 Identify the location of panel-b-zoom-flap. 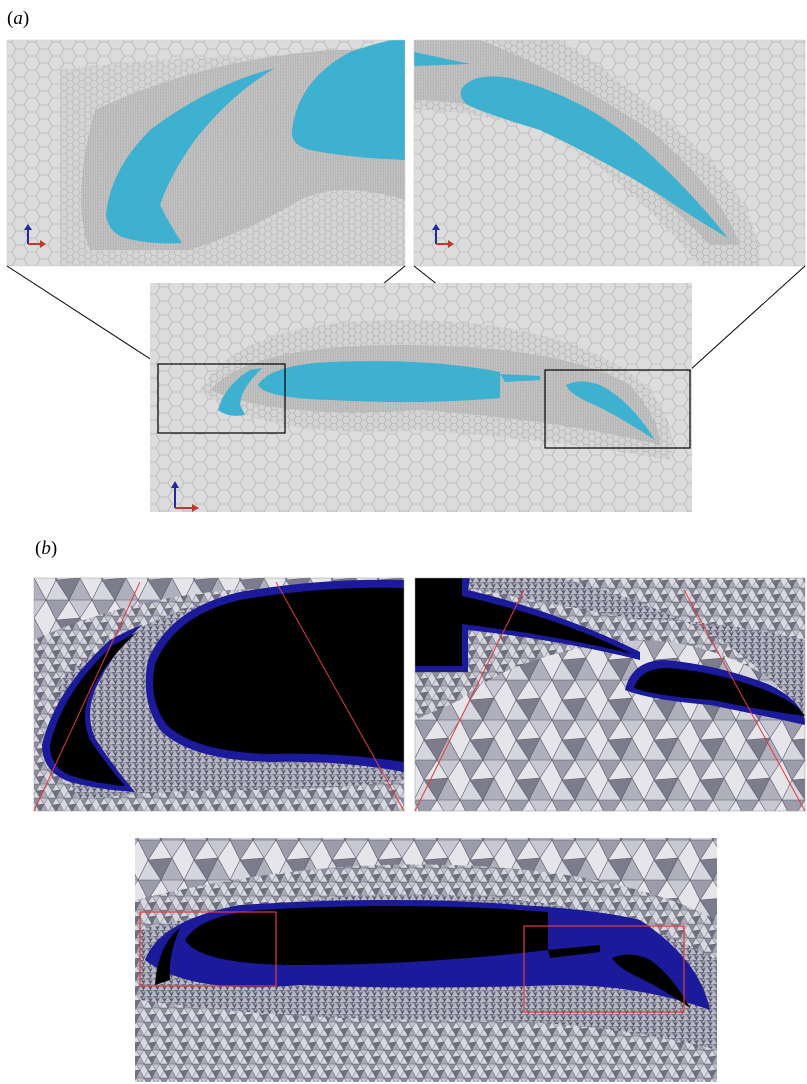
(610, 694).